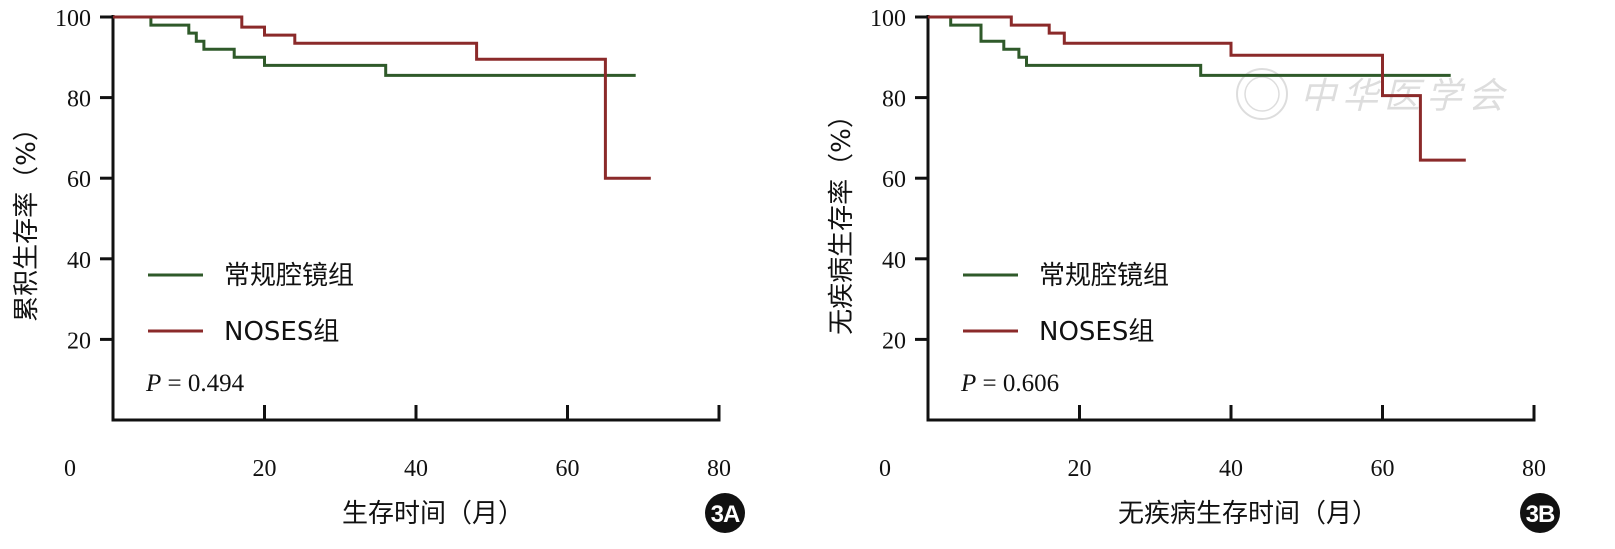  Describe the element at coordinates (1248, 514) in the screenshot. I see `x-axis-title: 无疾病生存时间（月）` at that location.